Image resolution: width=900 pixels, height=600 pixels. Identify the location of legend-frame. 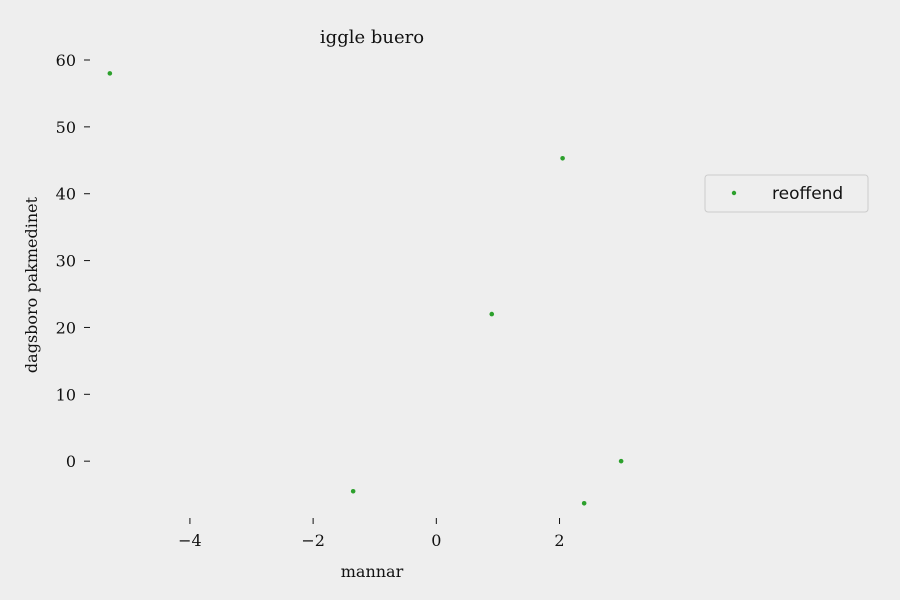
(786, 193).